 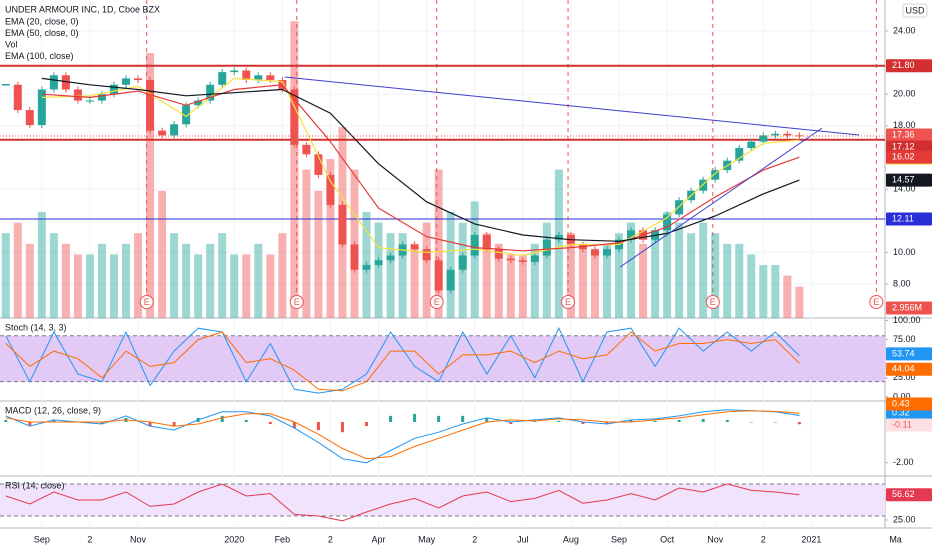 What do you see at coordinates (571, 539) in the screenshot?
I see `x-tick-label: Aug` at bounding box center [571, 539].